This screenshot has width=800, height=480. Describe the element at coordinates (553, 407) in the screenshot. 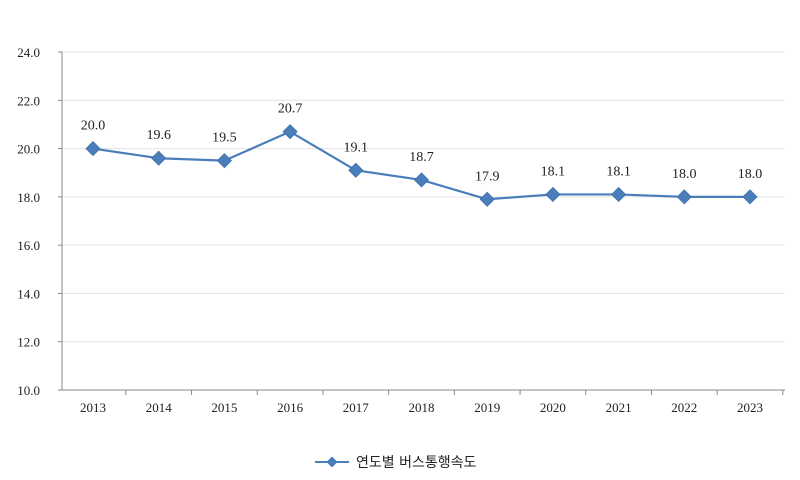

I see `x-tick-label: 2020` at that location.